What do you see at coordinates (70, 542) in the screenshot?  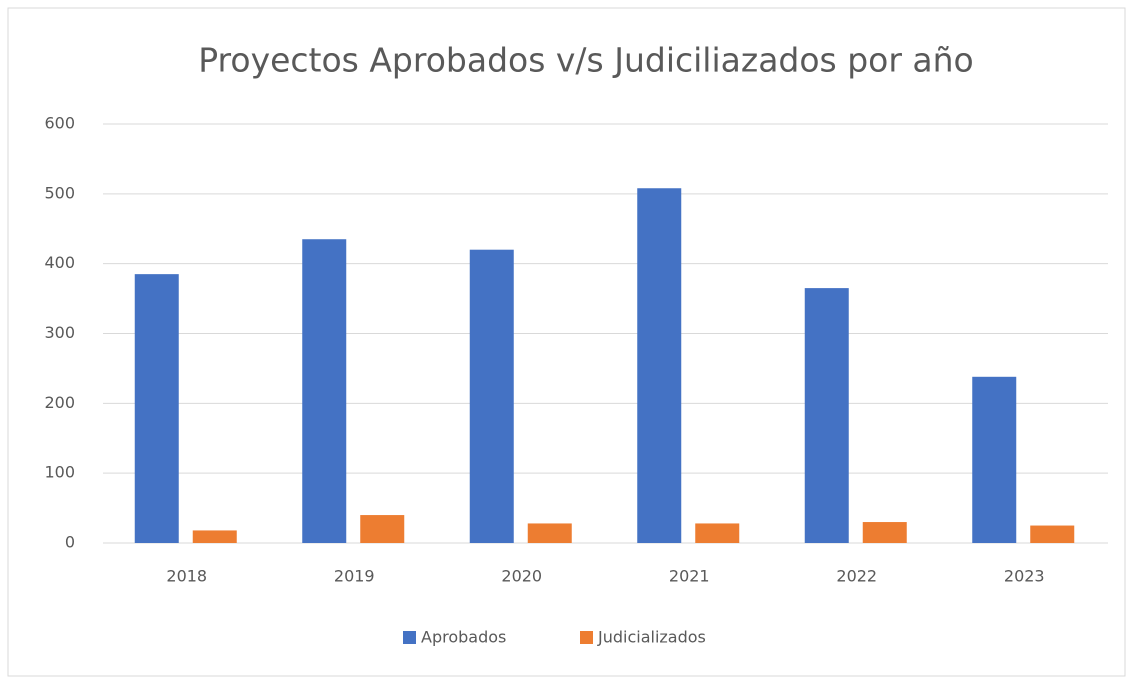 I see `y-tick-label: 0` at bounding box center [70, 542].